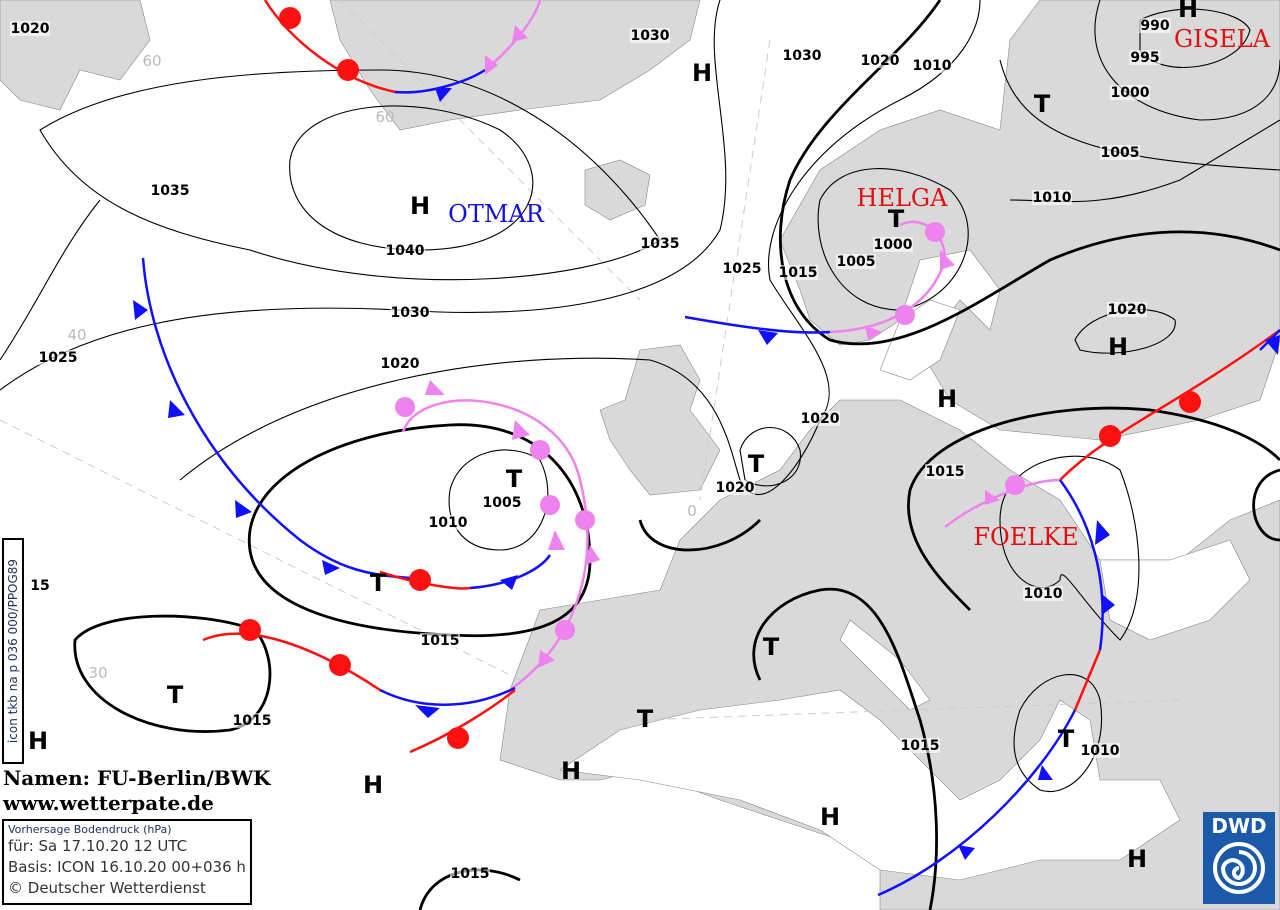 The height and width of the screenshot is (910, 1280). What do you see at coordinates (462, 721) in the screenshot?
I see `warm-front-iberia` at bounding box center [462, 721].